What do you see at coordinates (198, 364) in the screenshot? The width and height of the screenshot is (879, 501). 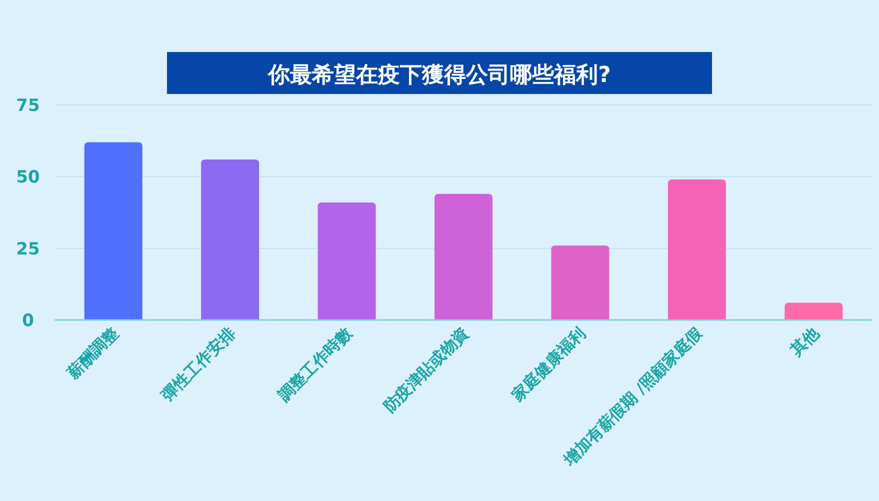 I see `x-tick-label: 彈性工作安排` at bounding box center [198, 364].